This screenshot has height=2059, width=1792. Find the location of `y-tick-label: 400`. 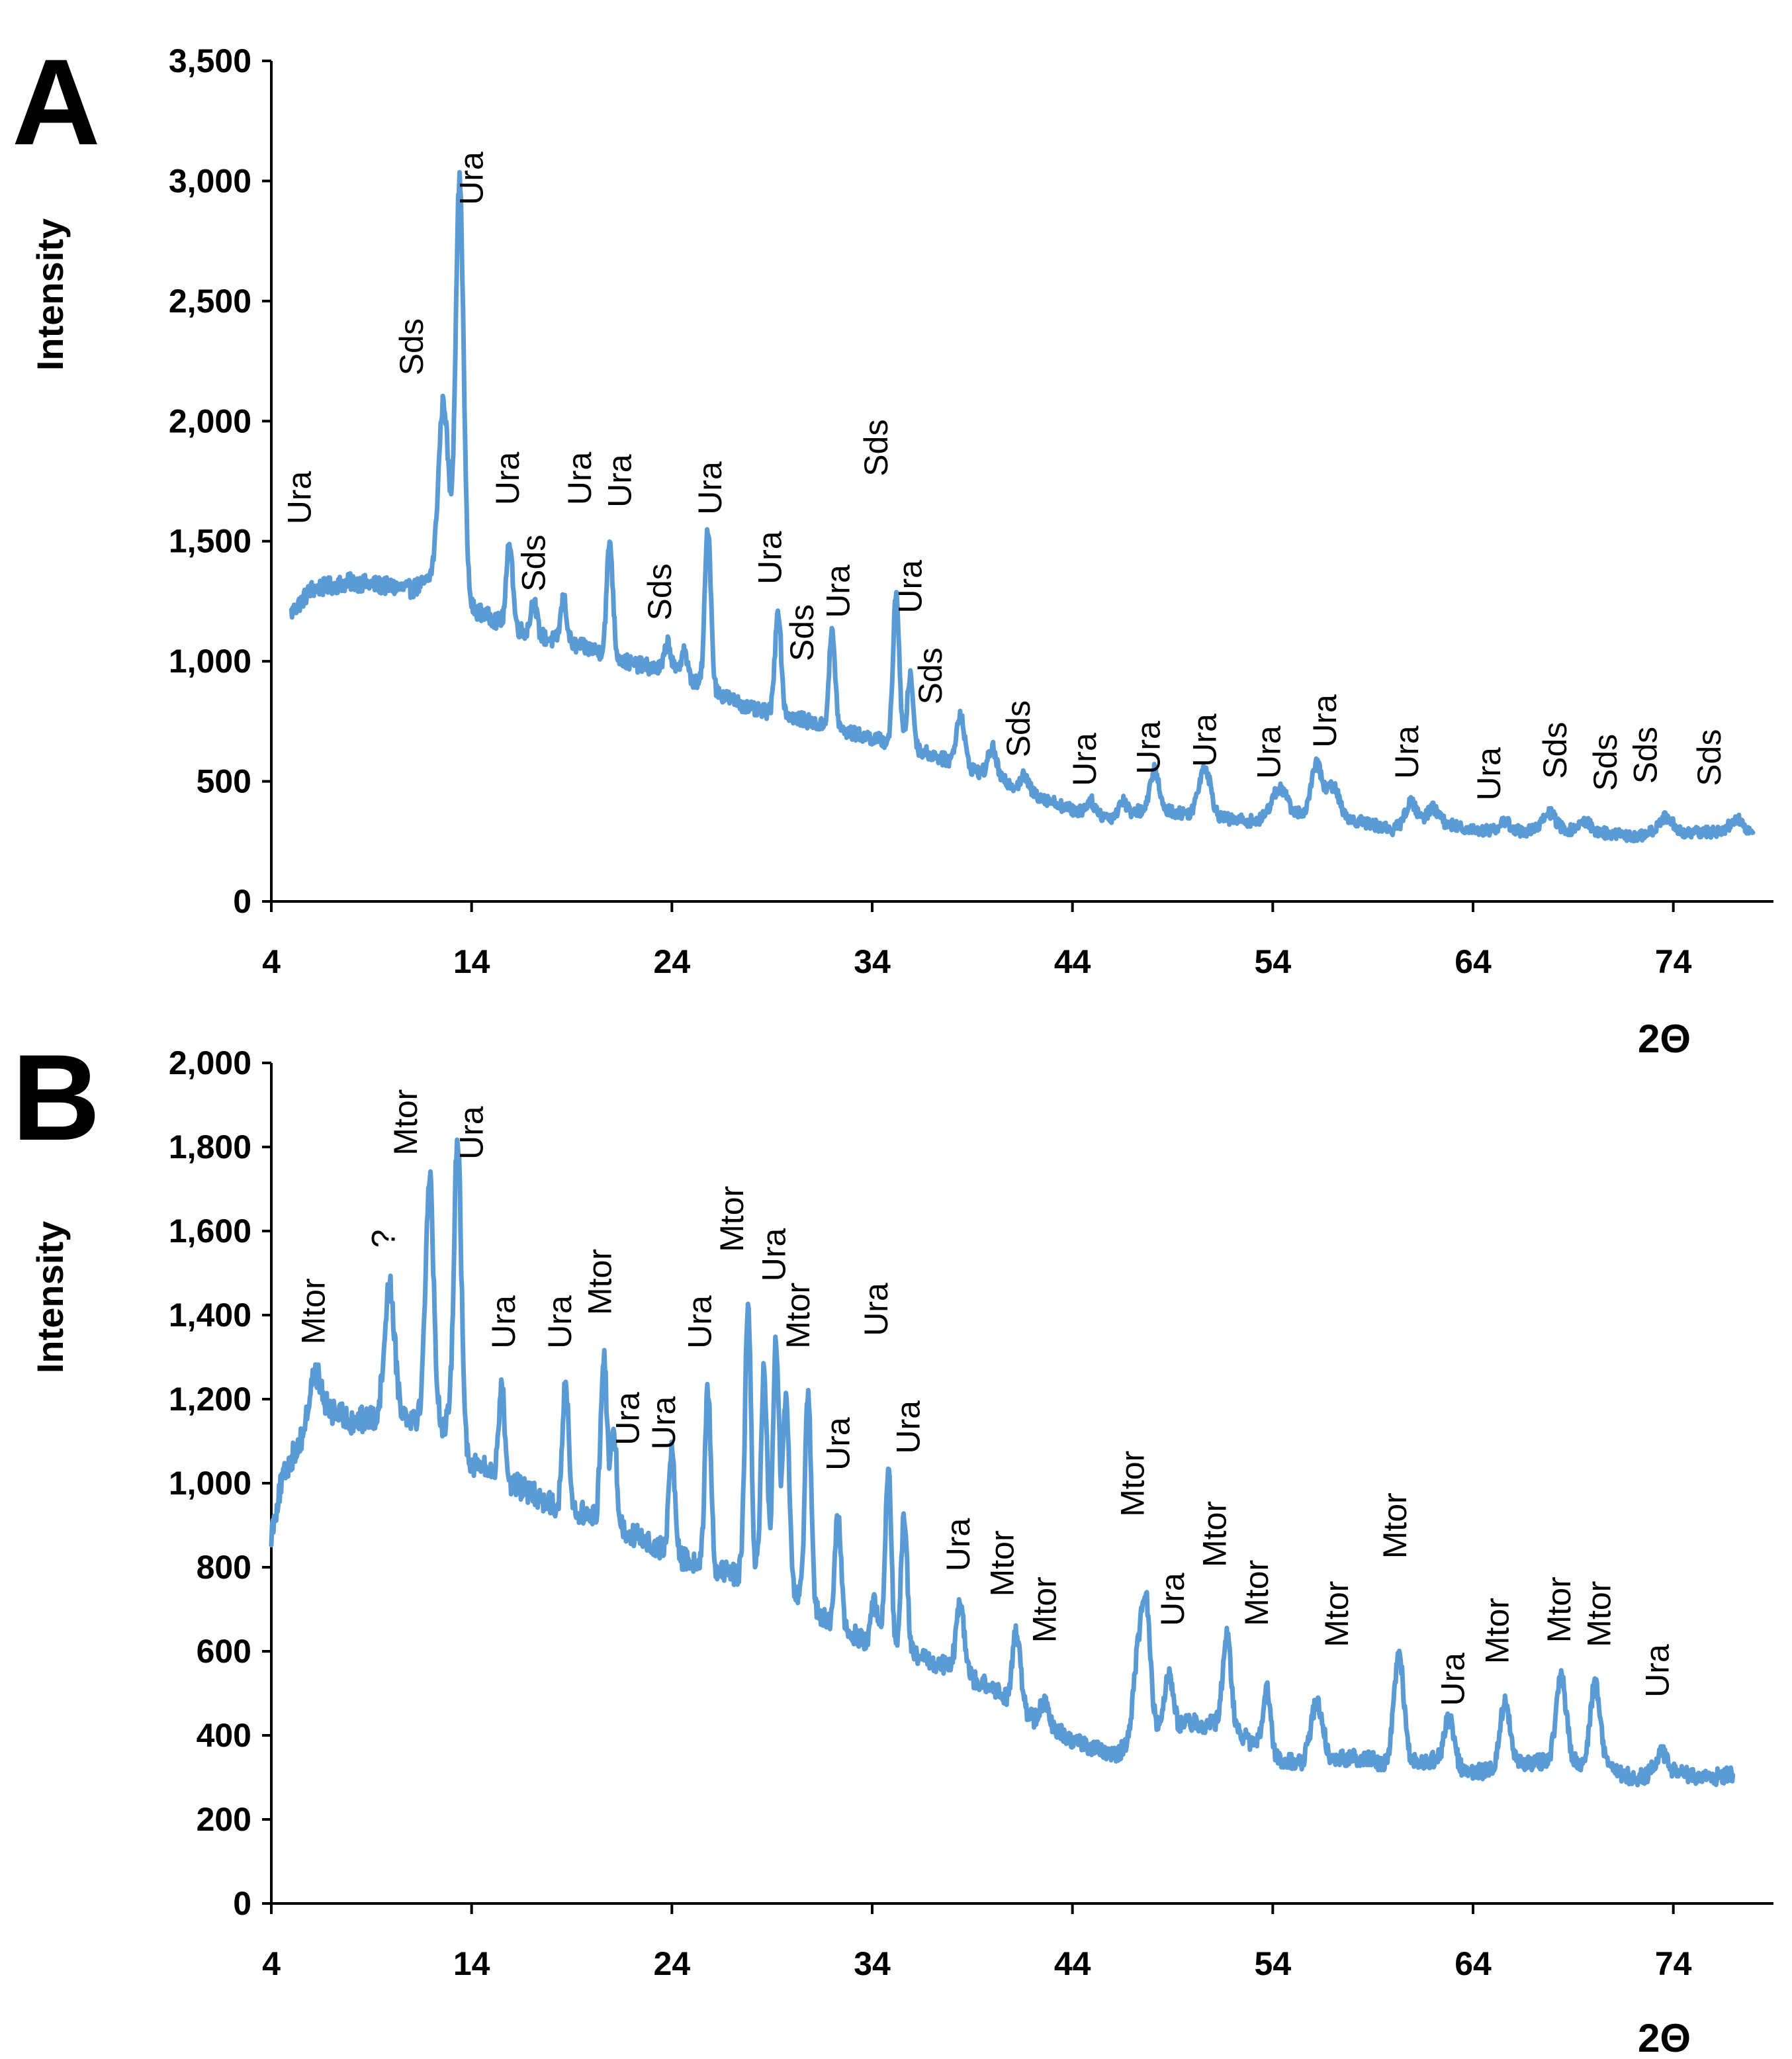

y-tick-label: 400 is located at coordinates (224, 1736).